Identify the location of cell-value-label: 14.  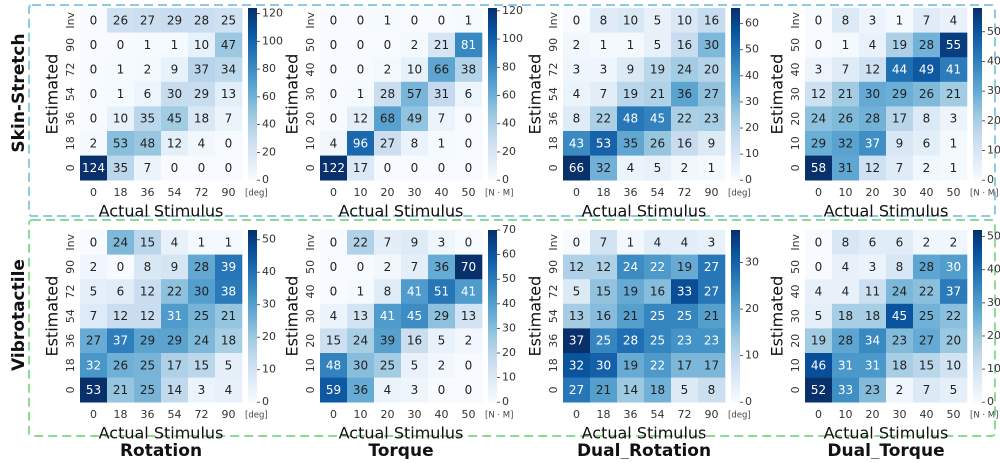
(174, 390).